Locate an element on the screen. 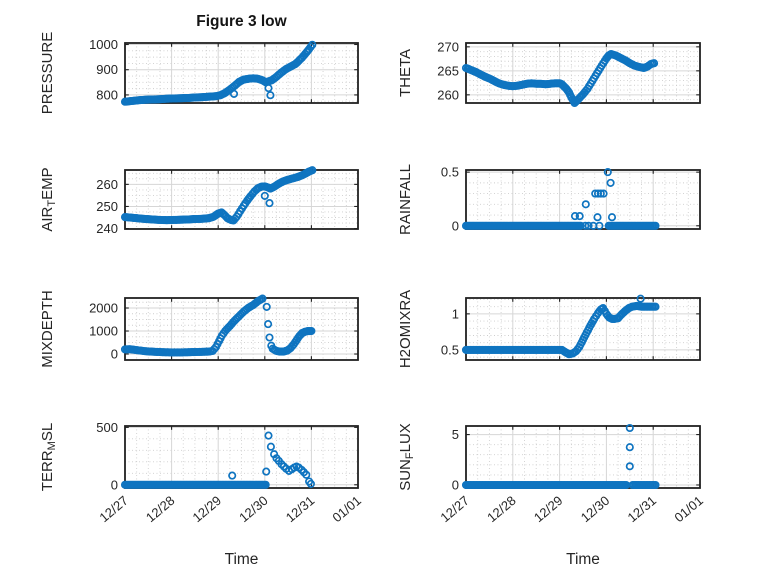  y-tick-labels: 800 900 1000 is located at coordinates (103, 69).